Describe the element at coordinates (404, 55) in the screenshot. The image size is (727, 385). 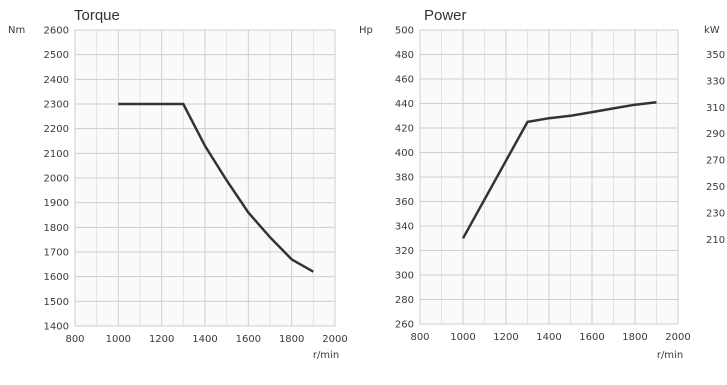
I see `power-y-tick-label: 480` at that location.